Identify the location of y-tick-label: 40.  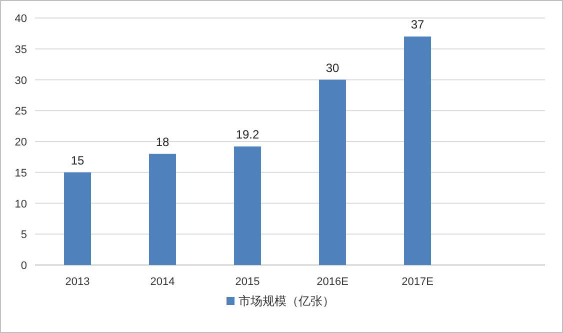
(20, 19).